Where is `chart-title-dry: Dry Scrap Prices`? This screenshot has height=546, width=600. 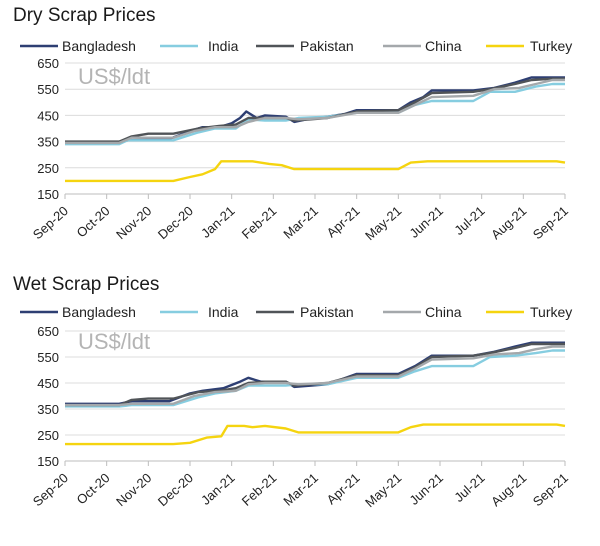 chart-title-dry: Dry Scrap Prices is located at coordinates (84, 15).